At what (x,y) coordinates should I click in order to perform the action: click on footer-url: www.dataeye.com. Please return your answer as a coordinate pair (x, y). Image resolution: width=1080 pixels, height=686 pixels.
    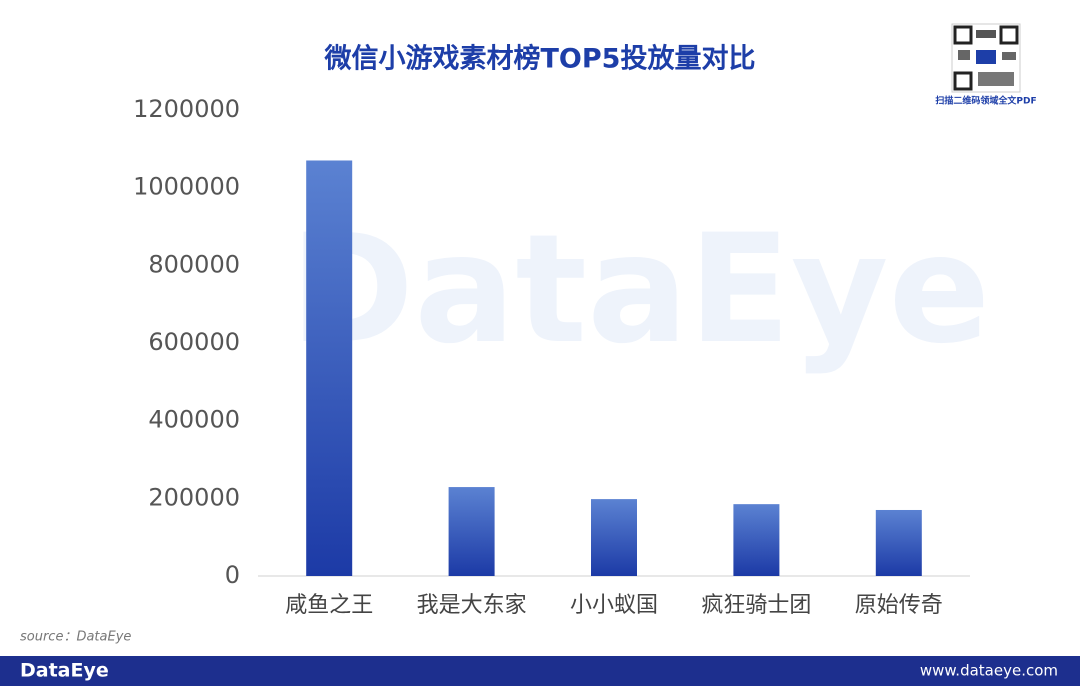
    Looking at the image, I should click on (989, 671).